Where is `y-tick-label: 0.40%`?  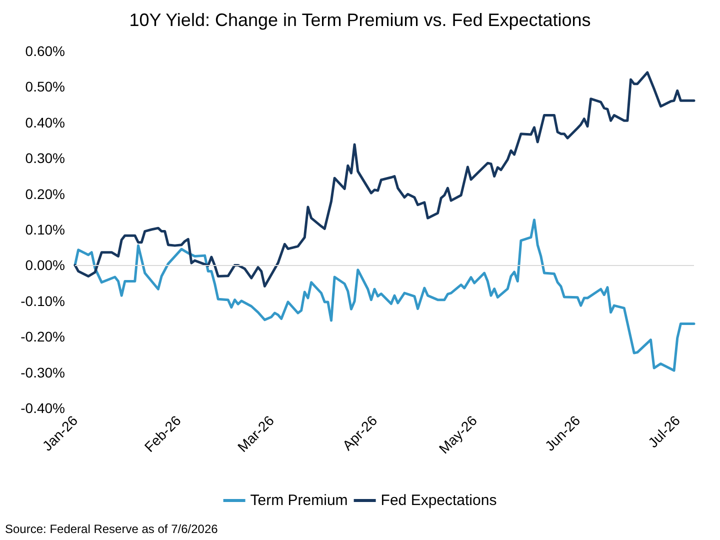 y-tick-label: 0.40% is located at coordinates (45, 122).